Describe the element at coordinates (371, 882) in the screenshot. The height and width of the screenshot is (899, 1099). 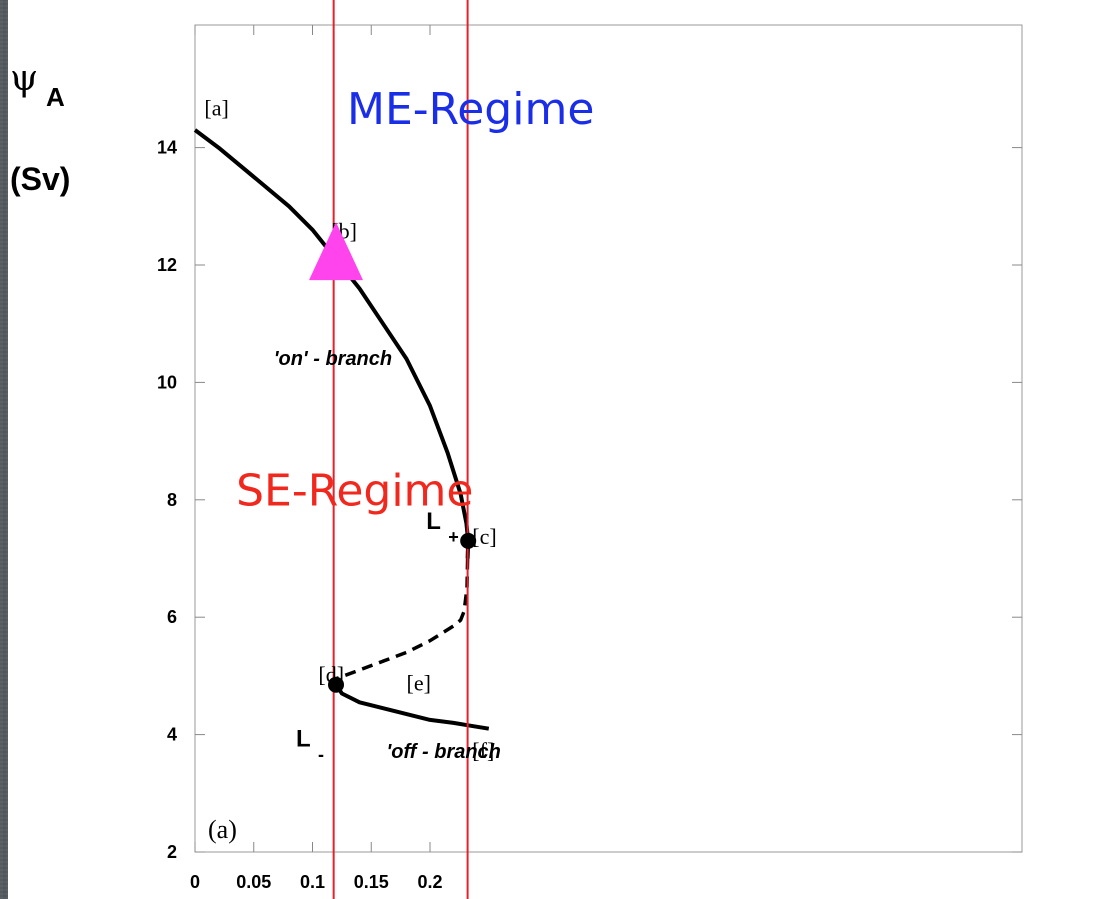
I see `x-tick-label: 0.15` at that location.